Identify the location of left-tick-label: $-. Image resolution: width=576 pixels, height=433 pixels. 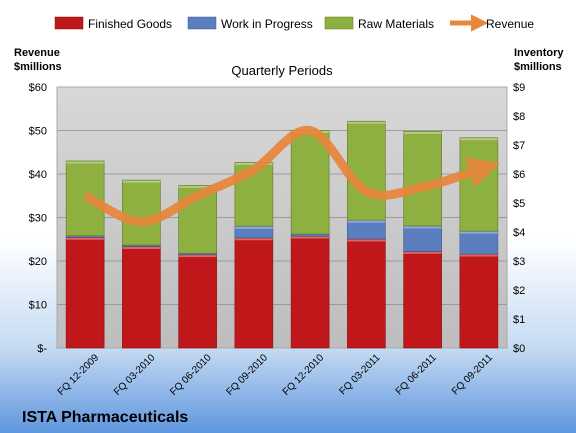
(42, 349).